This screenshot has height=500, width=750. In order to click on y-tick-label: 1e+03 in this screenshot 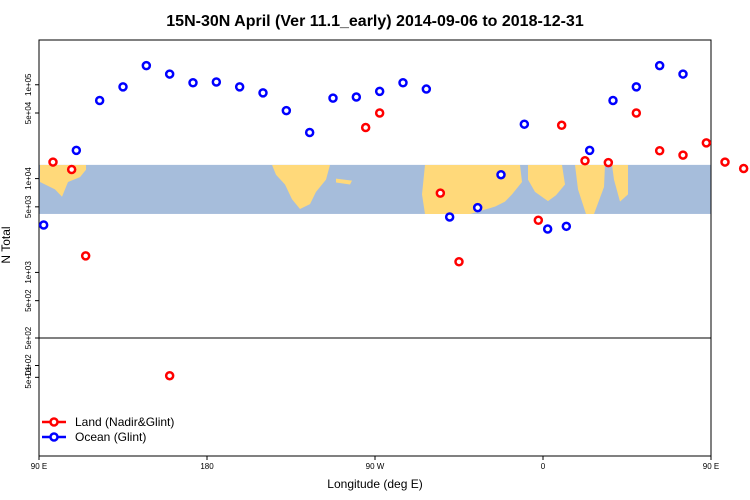, I will do `click(28, 272)`.